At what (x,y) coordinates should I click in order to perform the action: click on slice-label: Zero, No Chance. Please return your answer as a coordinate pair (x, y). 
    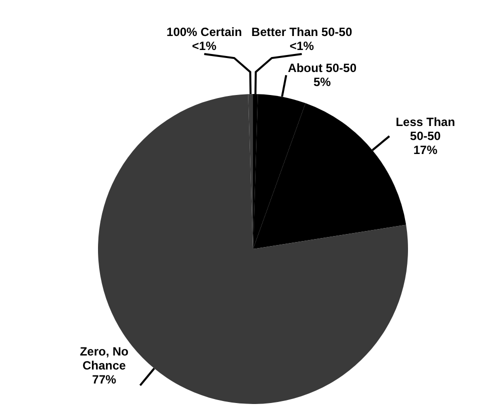
    Looking at the image, I should click on (104, 358).